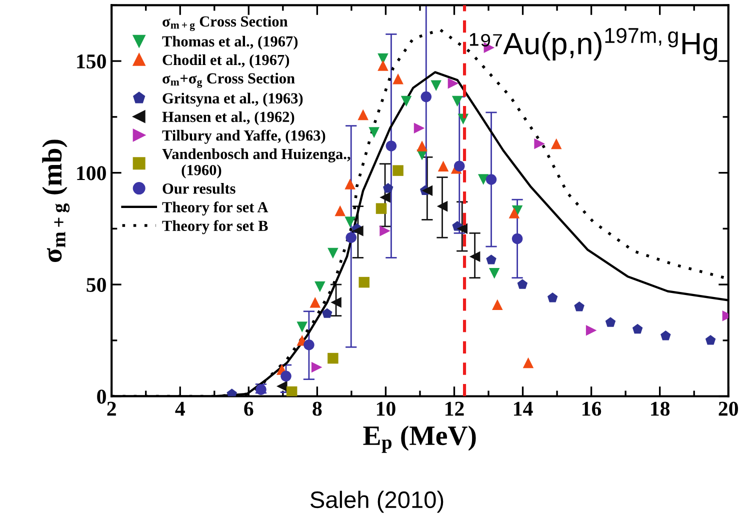  Describe the element at coordinates (225, 23) in the screenshot. I see `annotation: σ$_{m+g}$ Cross Section` at that location.